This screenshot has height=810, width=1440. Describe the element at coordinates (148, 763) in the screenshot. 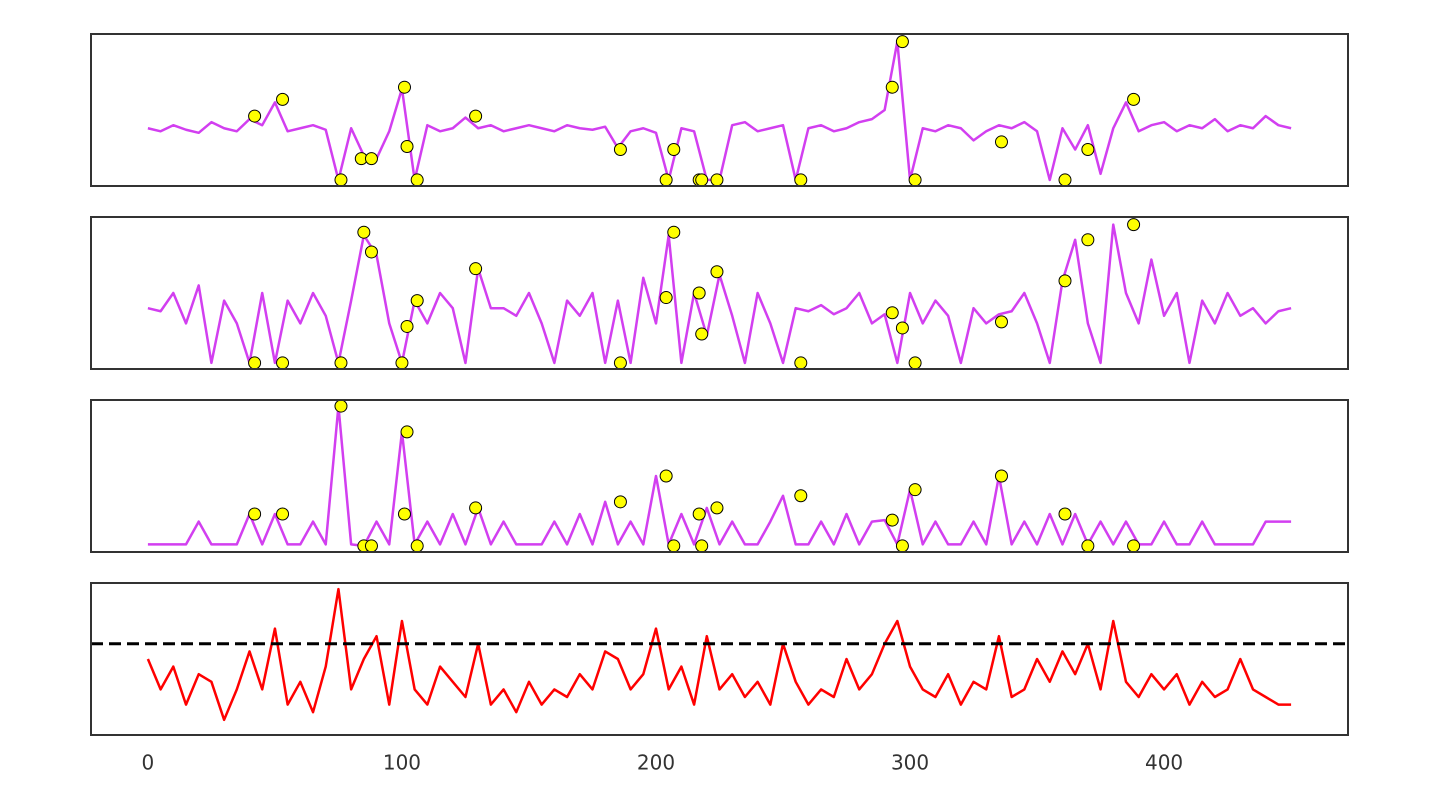

I see `x-tick-label: 0` at that location.